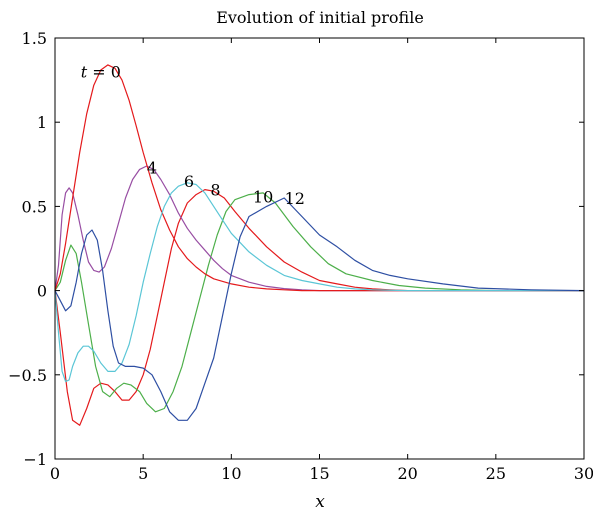 This screenshot has width=593, height=518. Describe the element at coordinates (496, 473) in the screenshot. I see `x-tick-label: 25` at that location.